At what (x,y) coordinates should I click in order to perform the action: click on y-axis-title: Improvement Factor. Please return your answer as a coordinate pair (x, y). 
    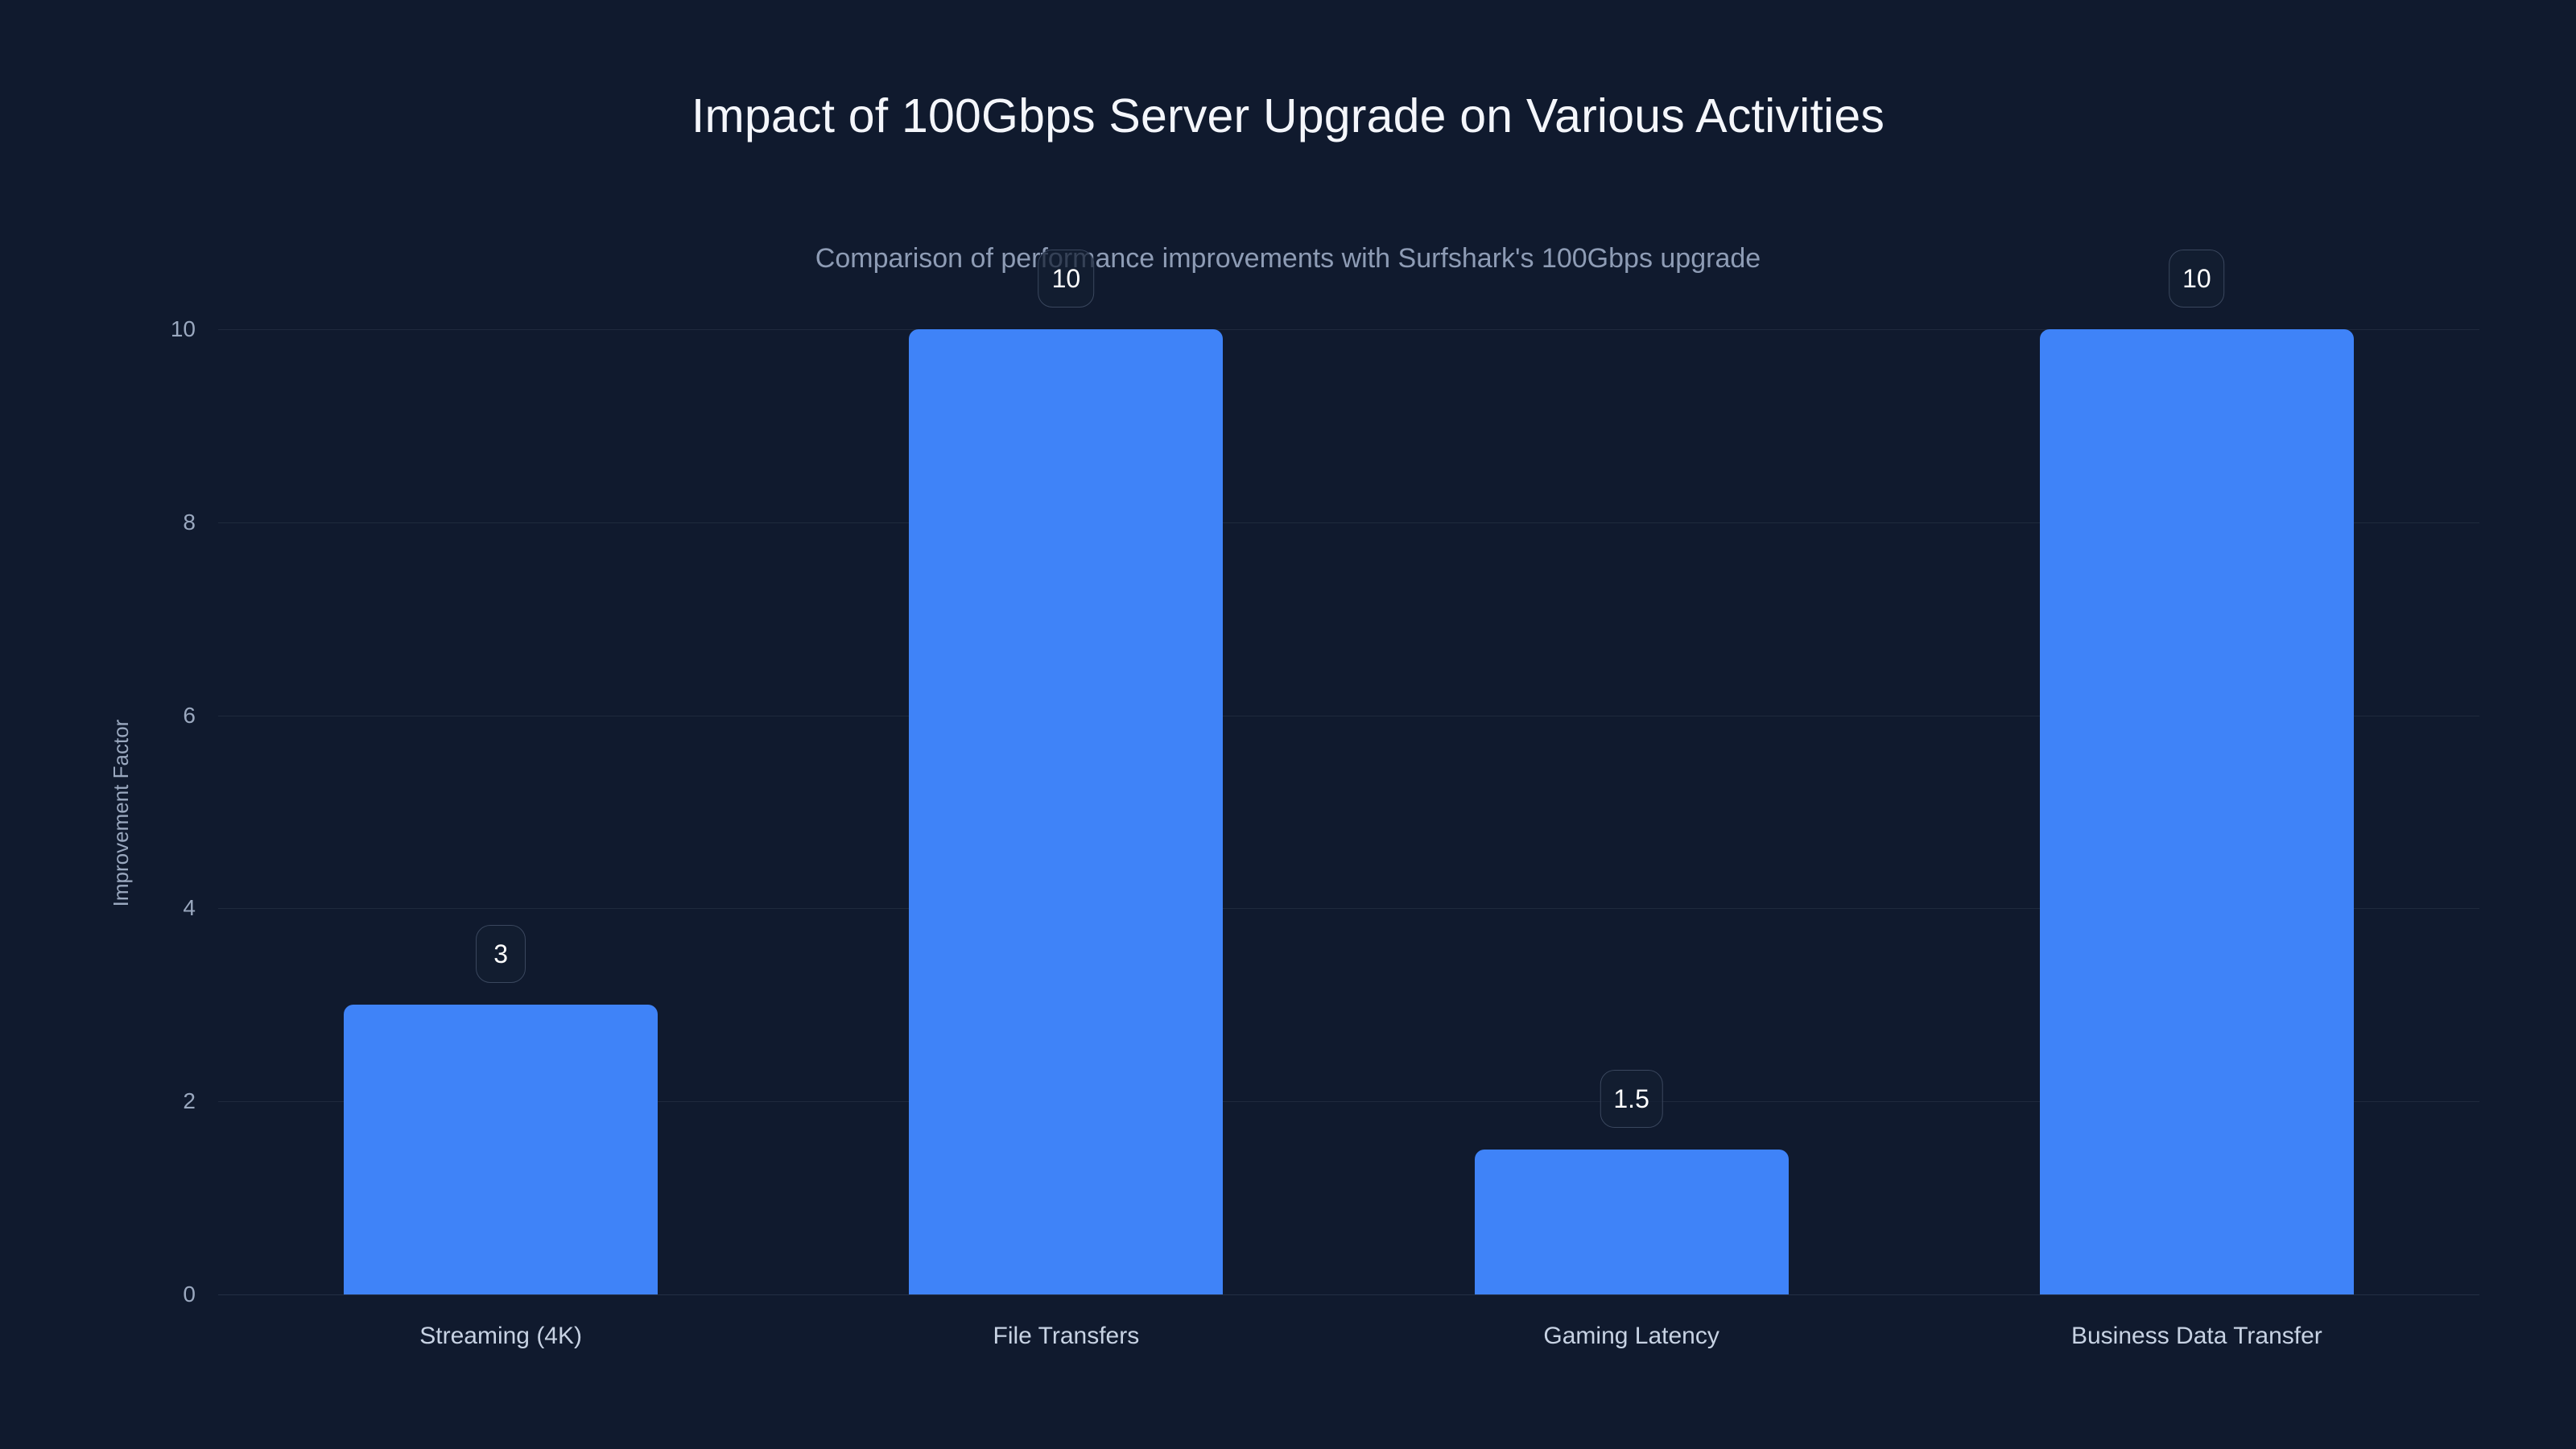
    Looking at the image, I should click on (121, 813).